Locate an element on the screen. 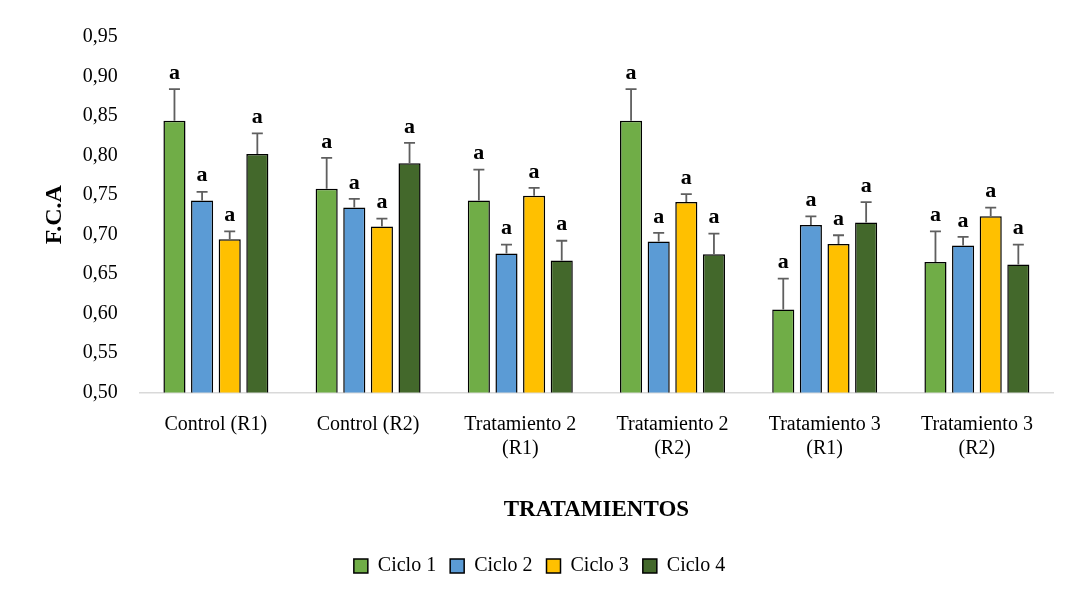 The height and width of the screenshot is (596, 1070). y-tick-label: 0,60 is located at coordinates (100, 311).